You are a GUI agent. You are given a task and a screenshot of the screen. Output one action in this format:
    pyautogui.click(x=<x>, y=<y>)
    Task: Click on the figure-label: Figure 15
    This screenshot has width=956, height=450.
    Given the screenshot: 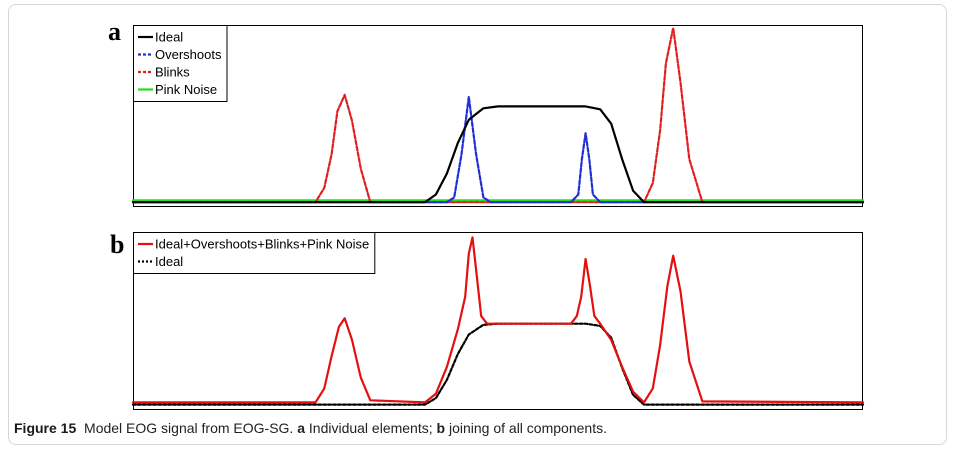 What is the action you would take?
    pyautogui.click(x=45, y=428)
    